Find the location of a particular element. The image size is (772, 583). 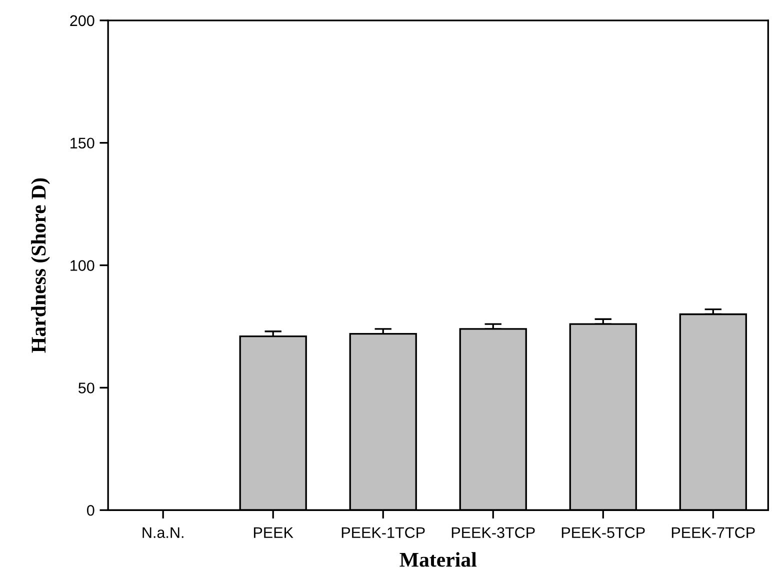

x-tick-label: PEEK-1TCP is located at coordinates (383, 532).